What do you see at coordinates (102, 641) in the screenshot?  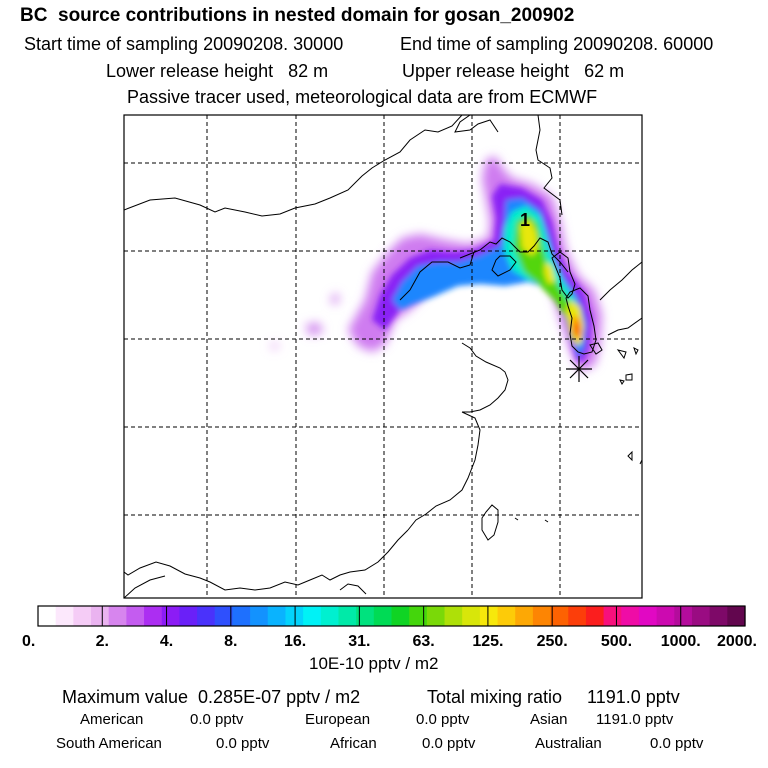 I see `colorbar-tick-label: 2.` at bounding box center [102, 641].